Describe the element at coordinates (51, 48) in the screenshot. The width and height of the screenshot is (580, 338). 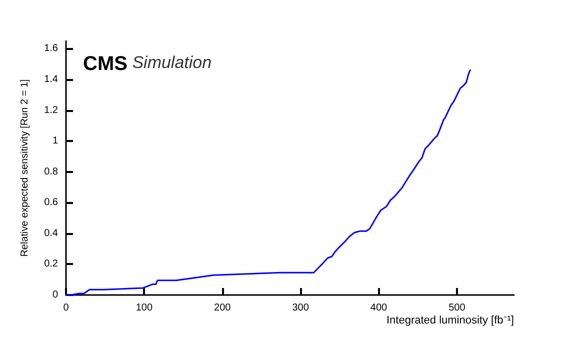
I see `y-tick-label: 1.6` at that location.